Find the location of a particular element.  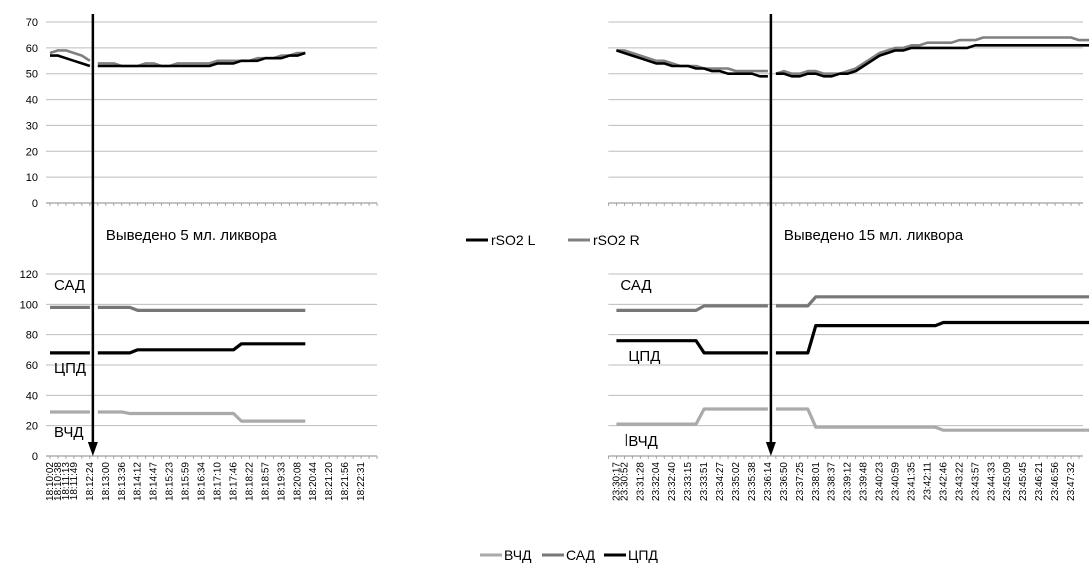

x-tick-label: 23:37:25 is located at coordinates (800, 481).